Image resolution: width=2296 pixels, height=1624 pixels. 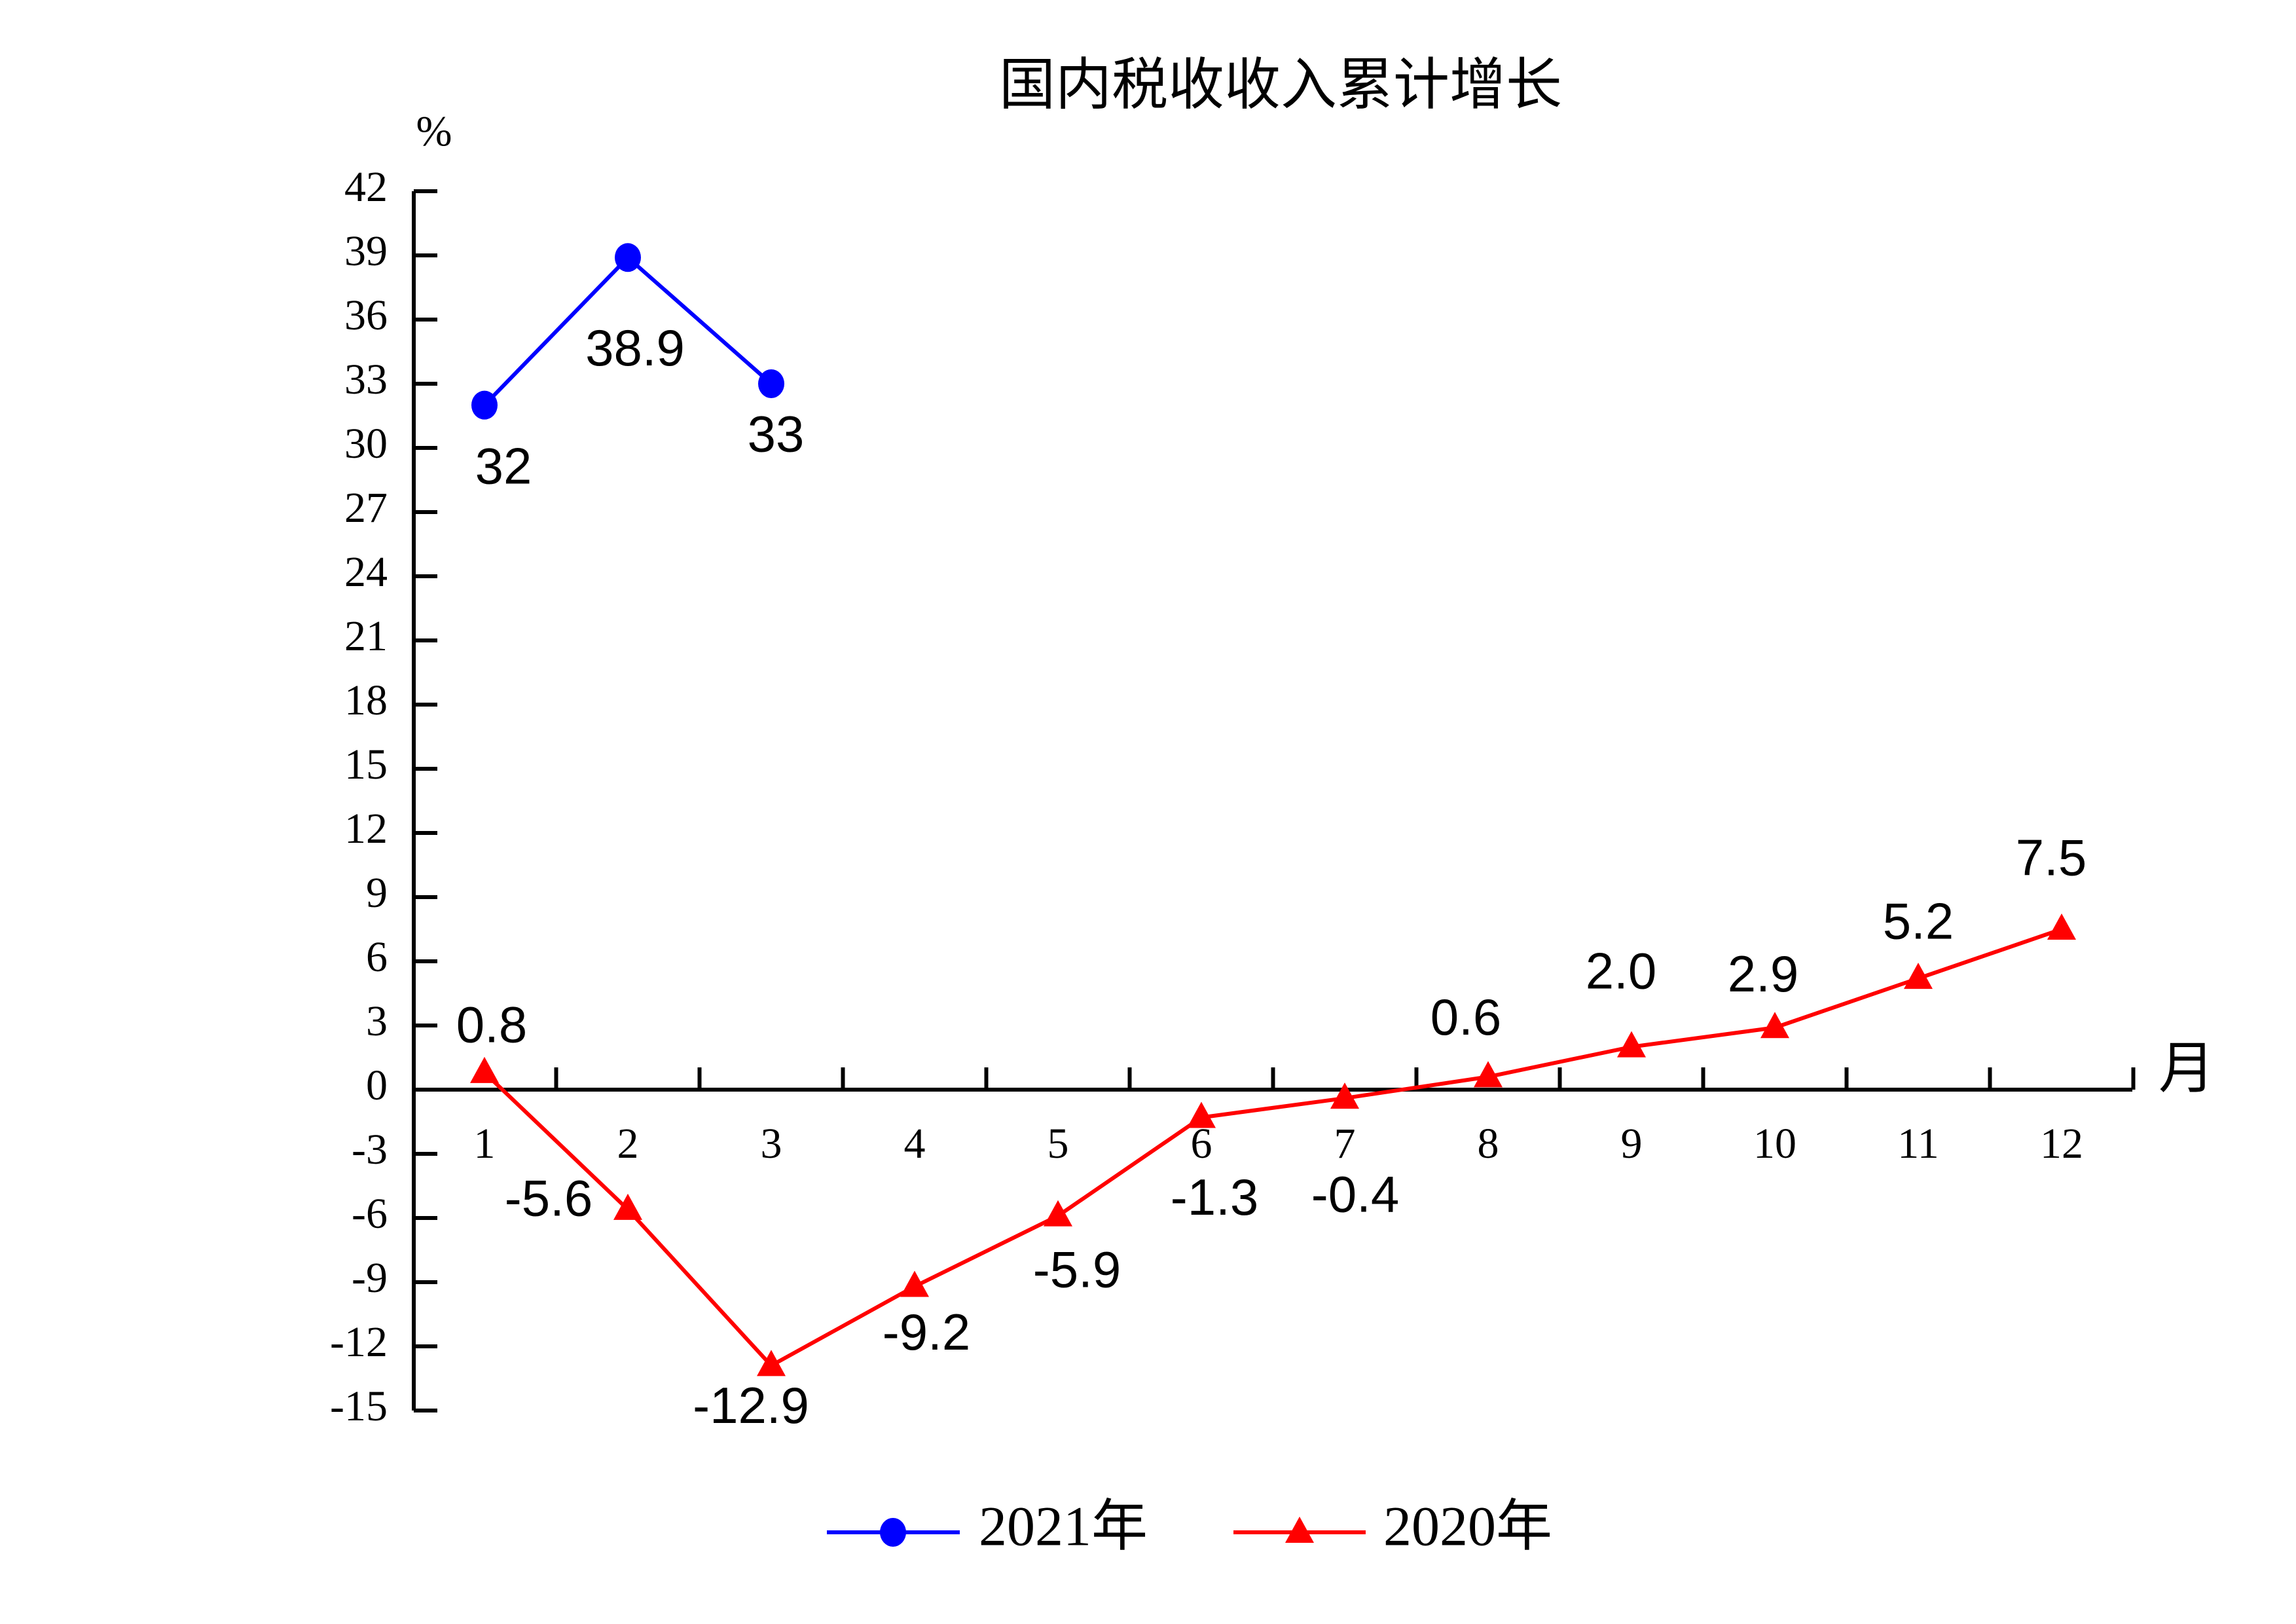 I want to click on data-label: 0.6, so click(x=1465, y=1017).